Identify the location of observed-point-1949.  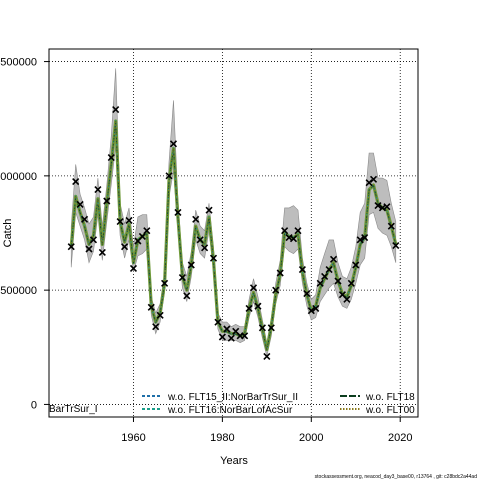
(85, 219).